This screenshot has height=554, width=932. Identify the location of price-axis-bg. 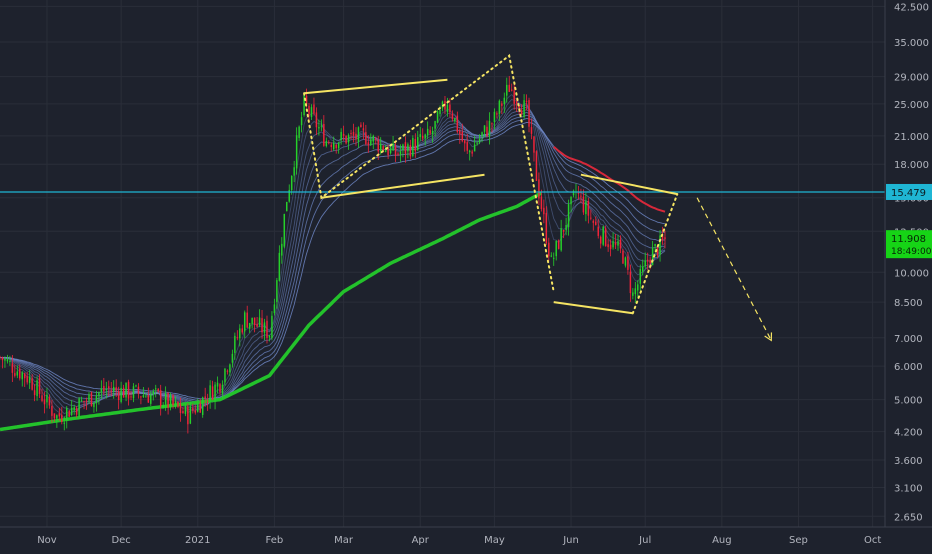
(908, 275).